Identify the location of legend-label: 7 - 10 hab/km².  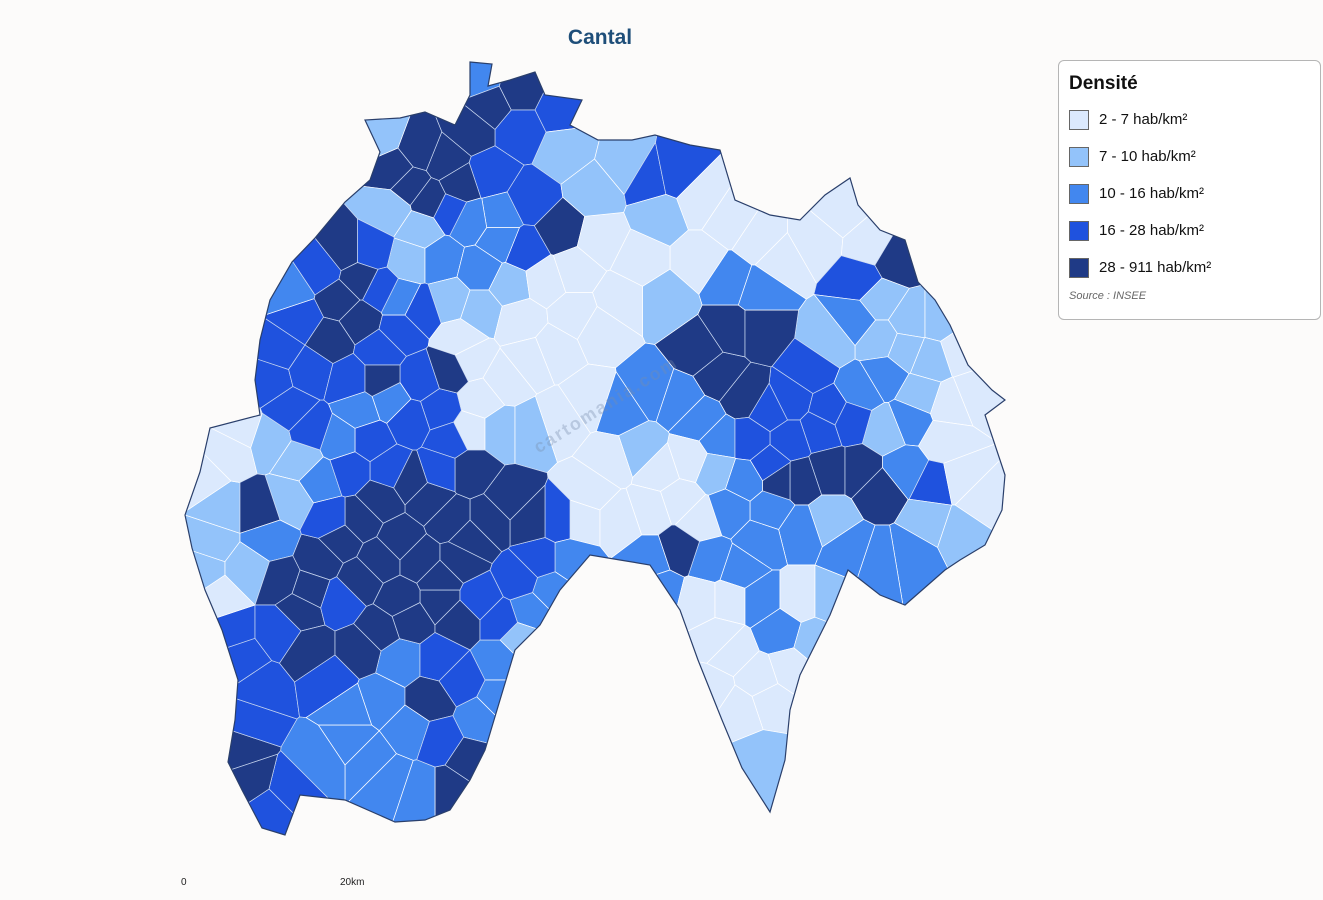
(1147, 156).